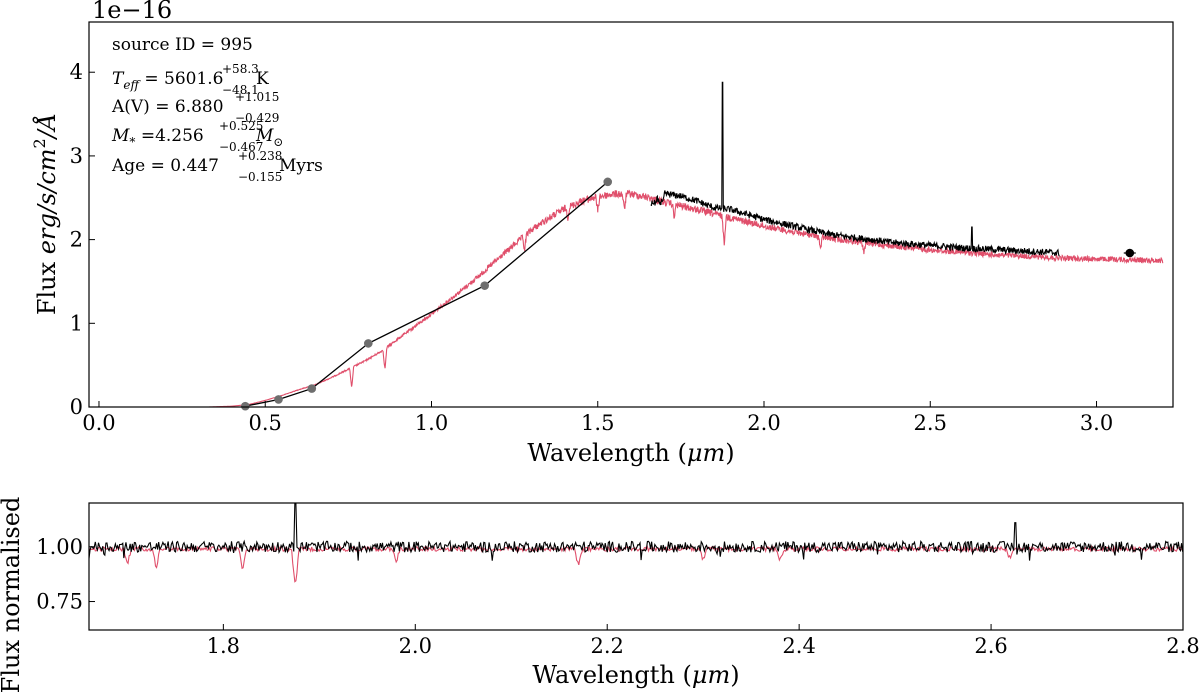 The width and height of the screenshot is (1200, 697). What do you see at coordinates (301, 166) in the screenshot?
I see `age-unit: Myrs` at bounding box center [301, 166].